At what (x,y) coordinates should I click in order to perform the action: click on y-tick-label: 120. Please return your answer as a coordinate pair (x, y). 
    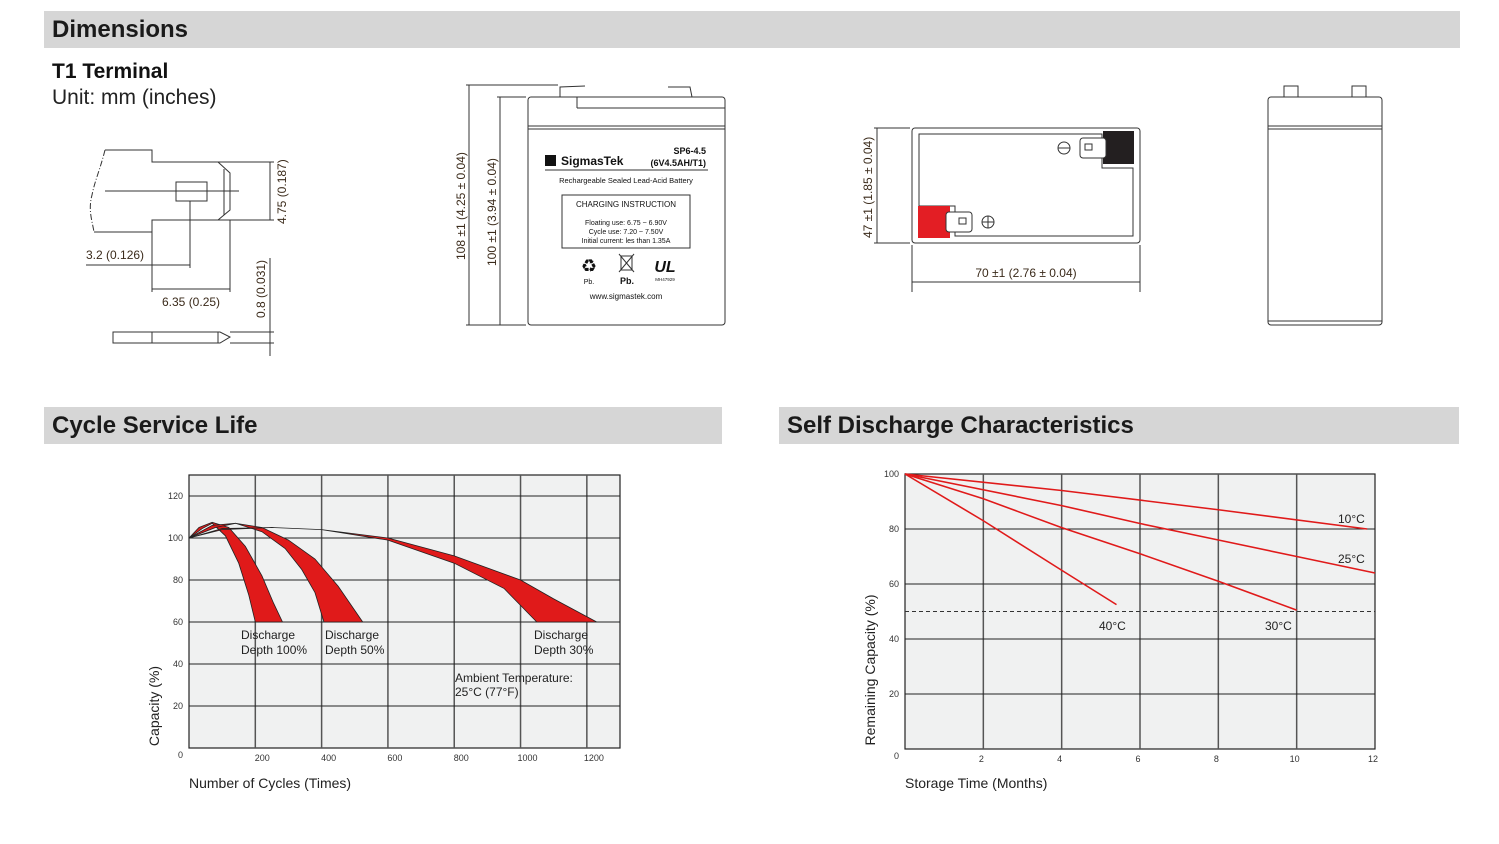
    Looking at the image, I should click on (175, 496).